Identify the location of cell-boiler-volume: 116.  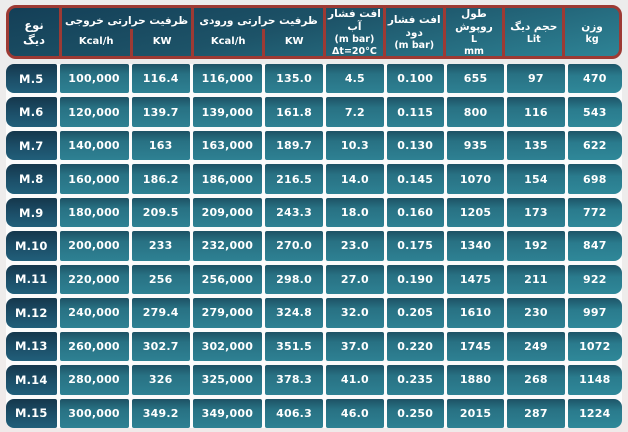
(536, 112).